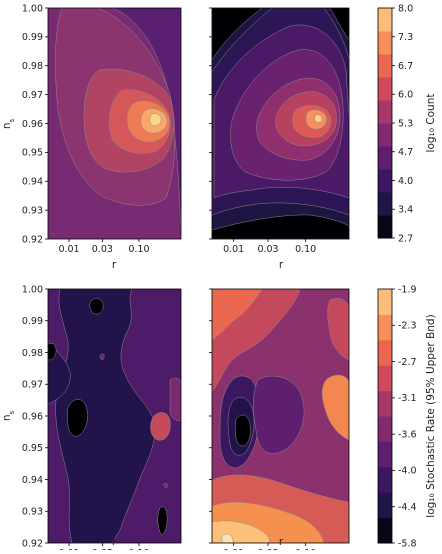 The width and height of the screenshot is (442, 554). I want to click on contours-bottom-right, so click(280, 416).